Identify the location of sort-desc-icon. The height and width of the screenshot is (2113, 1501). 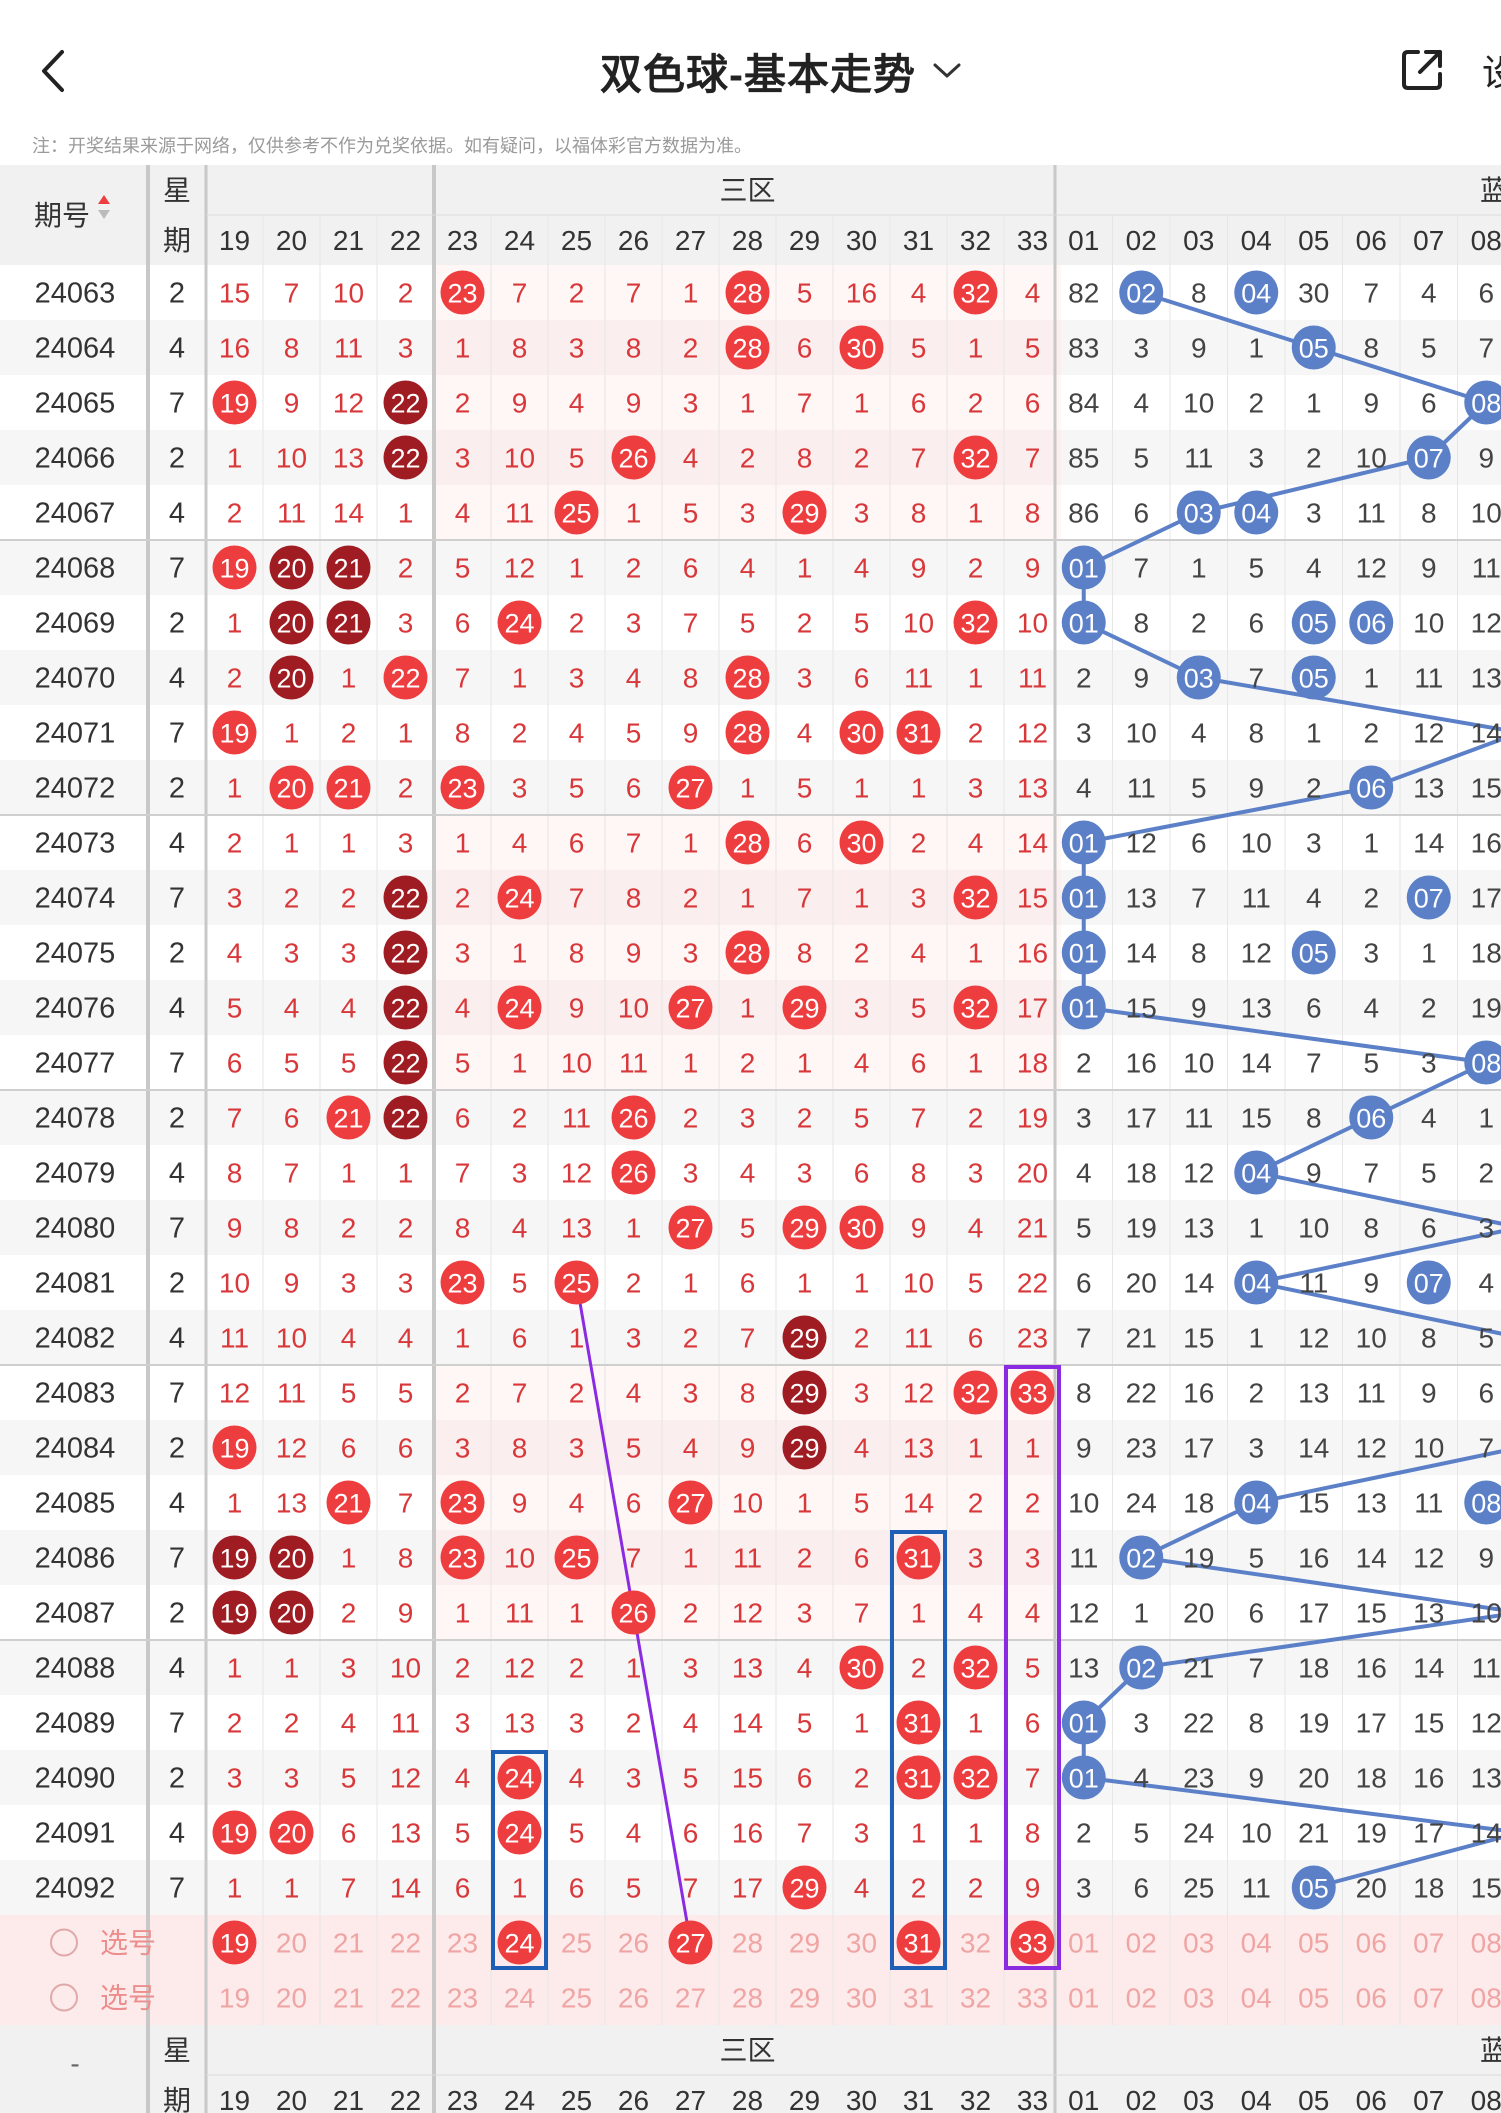
(104, 214).